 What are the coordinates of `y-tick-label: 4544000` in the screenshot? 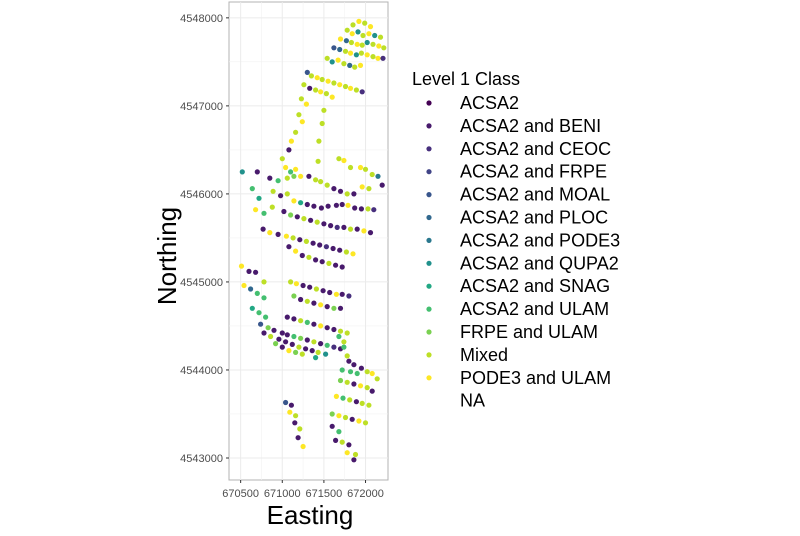 It's located at (201, 371).